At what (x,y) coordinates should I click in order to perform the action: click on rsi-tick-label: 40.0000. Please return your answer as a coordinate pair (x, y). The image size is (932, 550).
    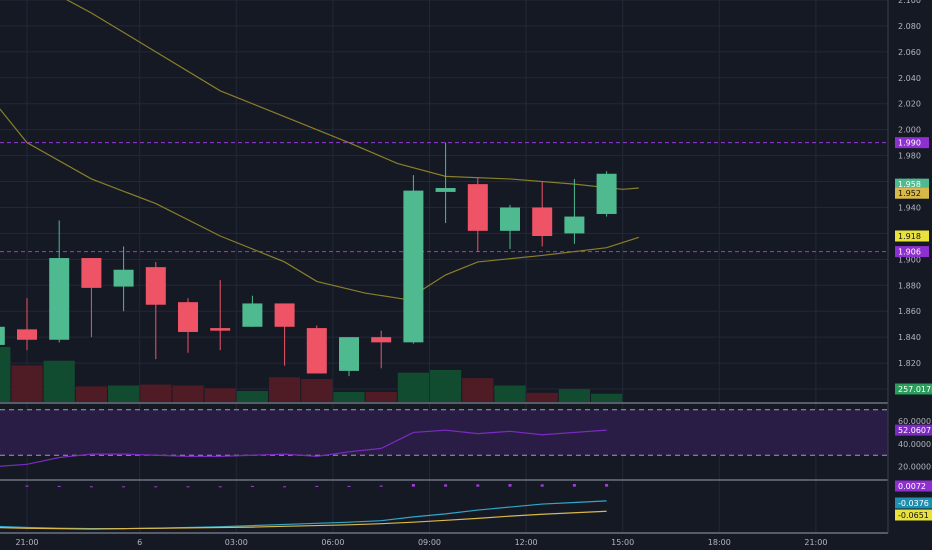
    Looking at the image, I should click on (914, 444).